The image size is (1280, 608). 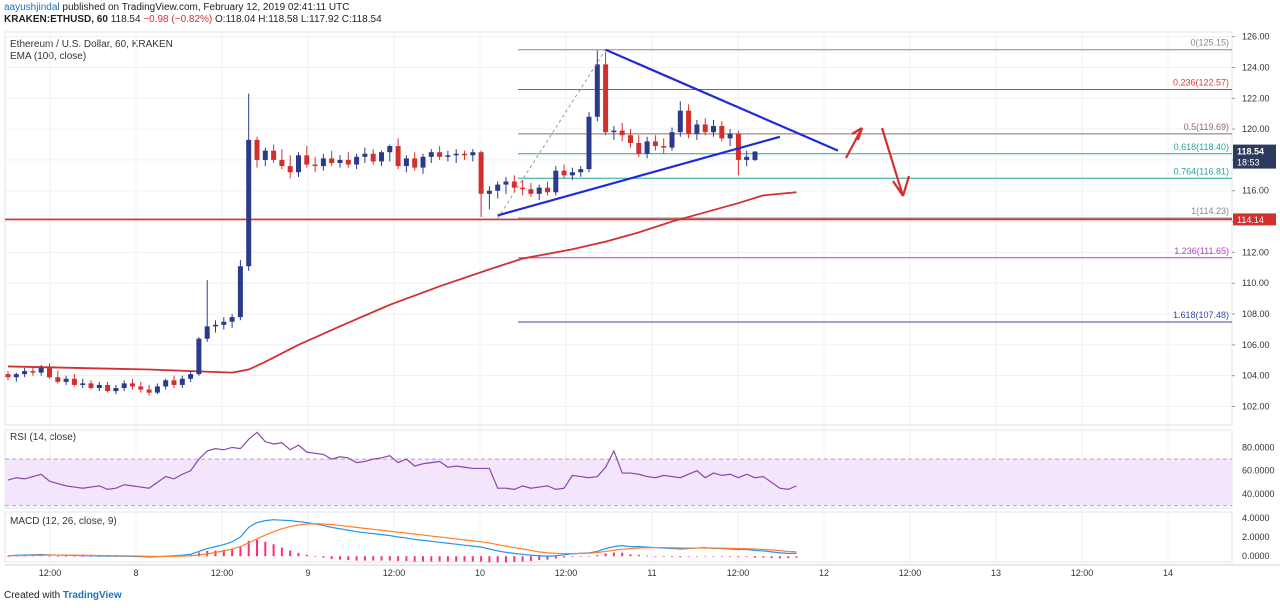 What do you see at coordinates (91, 44) in the screenshot?
I see `chart-title: Ethereum / U.S. Dollar, 60, KRAKEN` at bounding box center [91, 44].